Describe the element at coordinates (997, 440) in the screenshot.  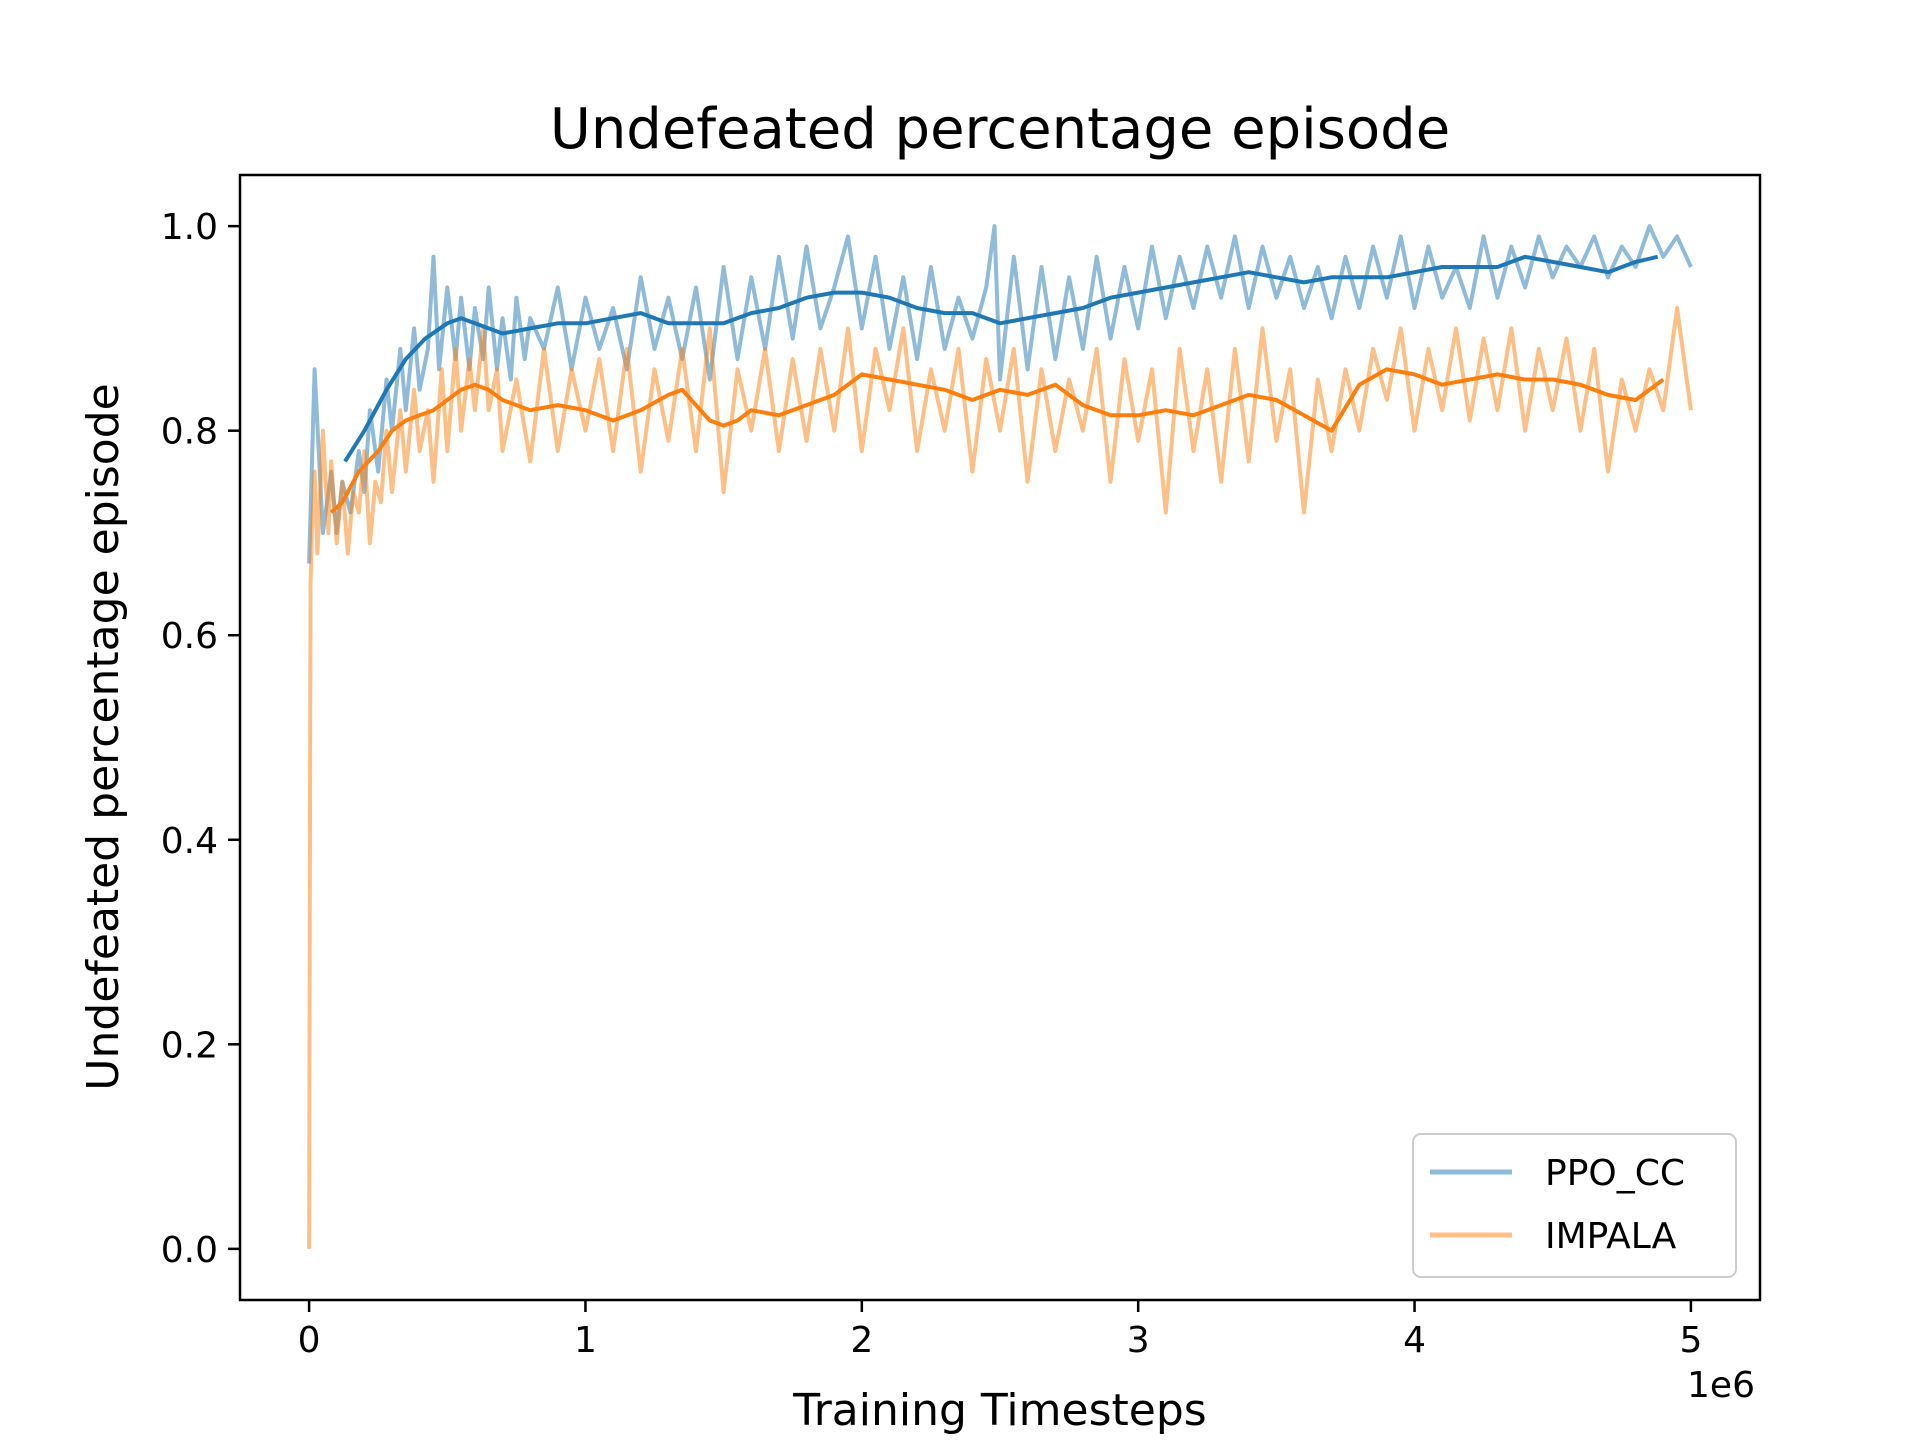
I see `series-line-smoothed-impala` at that location.